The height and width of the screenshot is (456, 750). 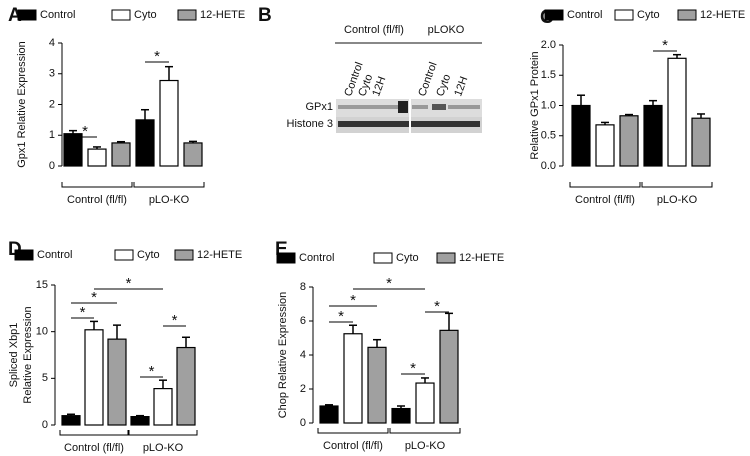 I want to click on blot-row-label: GPx1, so click(x=319, y=107).